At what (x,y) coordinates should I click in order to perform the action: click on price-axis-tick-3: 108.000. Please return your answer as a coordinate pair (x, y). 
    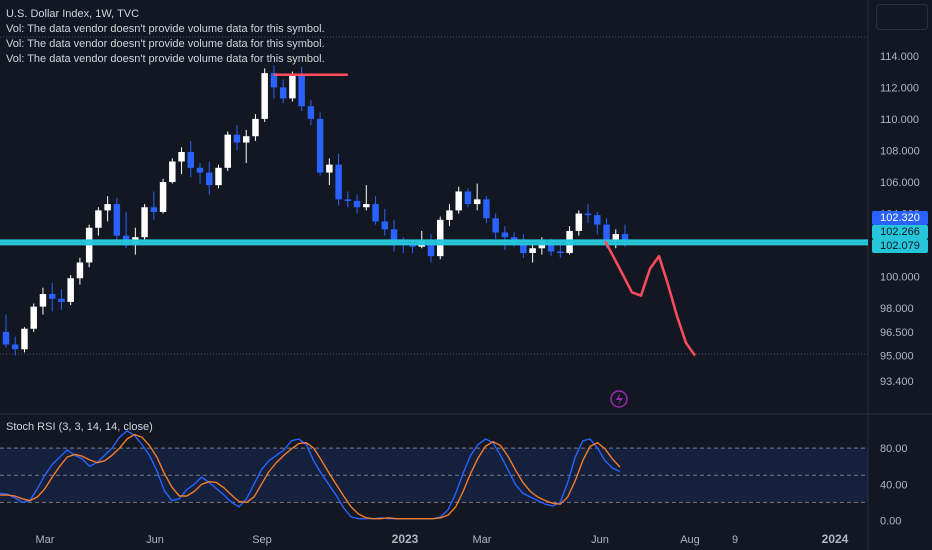
    Looking at the image, I should click on (900, 151).